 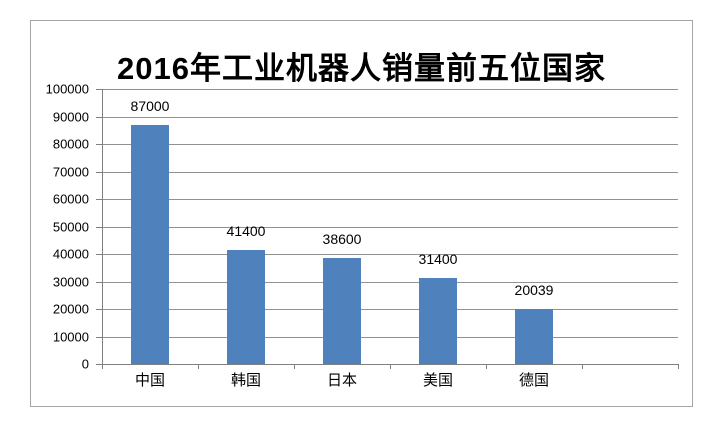 What do you see at coordinates (149, 380) in the screenshot?
I see `x-category-label: 中国` at bounding box center [149, 380].